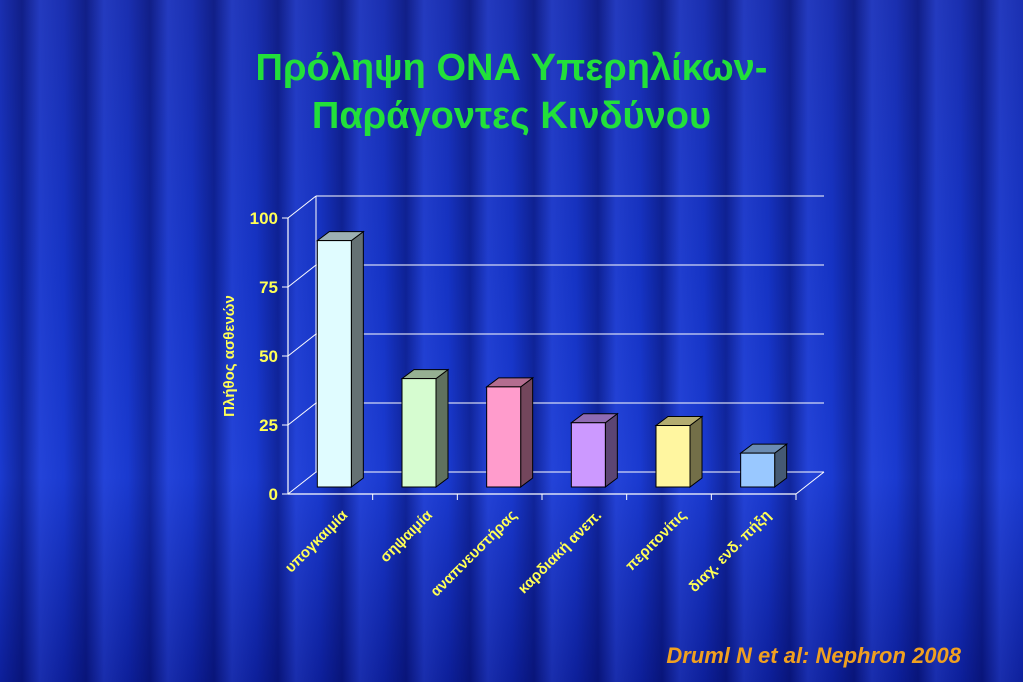  What do you see at coordinates (473, 553) in the screenshot?
I see `x-tick-label: αναπνευστήρας` at bounding box center [473, 553].